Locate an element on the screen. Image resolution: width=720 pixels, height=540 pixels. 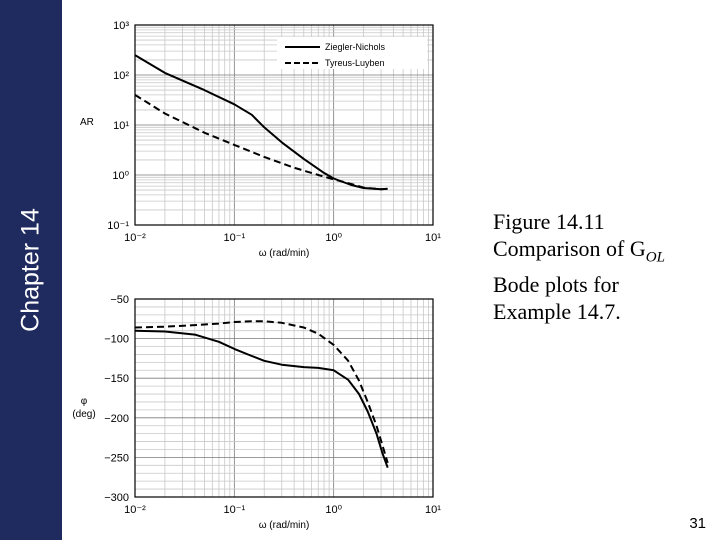
caption-line-2: Comparison of GOL is located at coordinates (579, 253).